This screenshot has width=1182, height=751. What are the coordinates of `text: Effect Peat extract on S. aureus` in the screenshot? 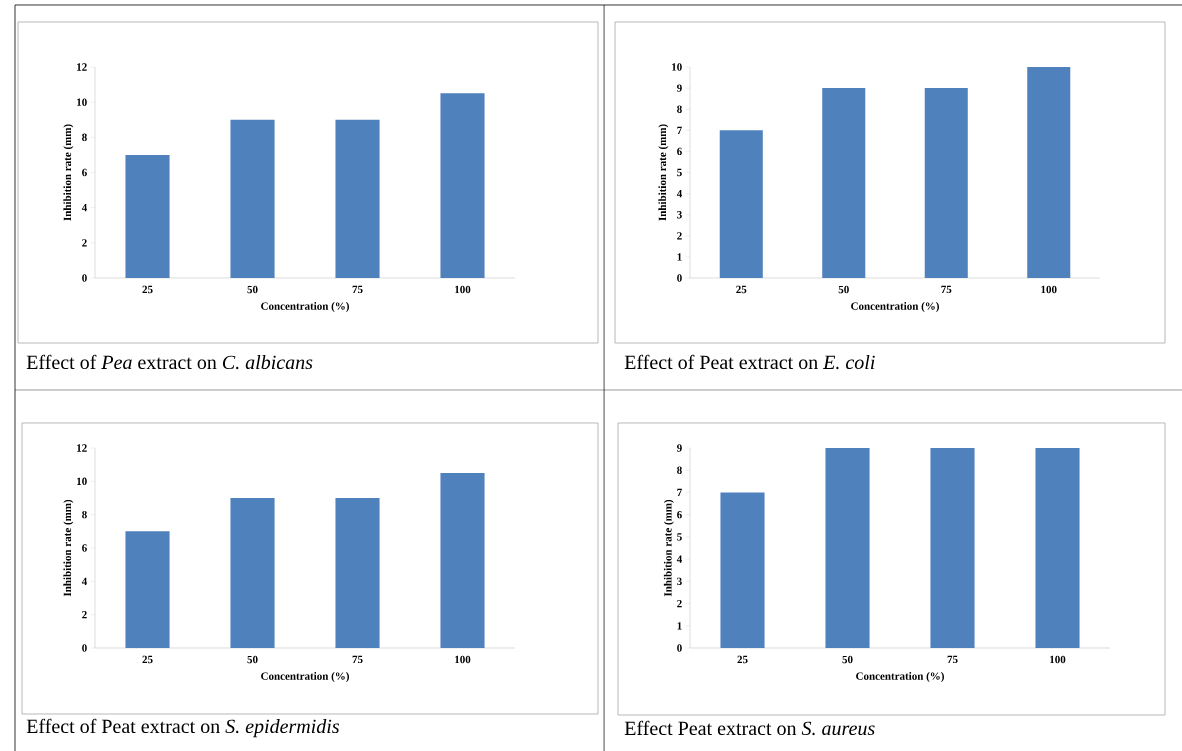 It's located at (749, 728).